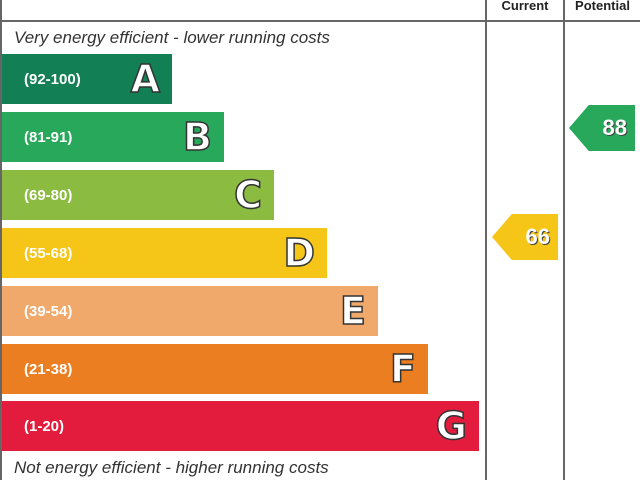 The height and width of the screenshot is (480, 640). Describe the element at coordinates (48, 253) in the screenshot. I see `band-range: (55-68)` at that location.